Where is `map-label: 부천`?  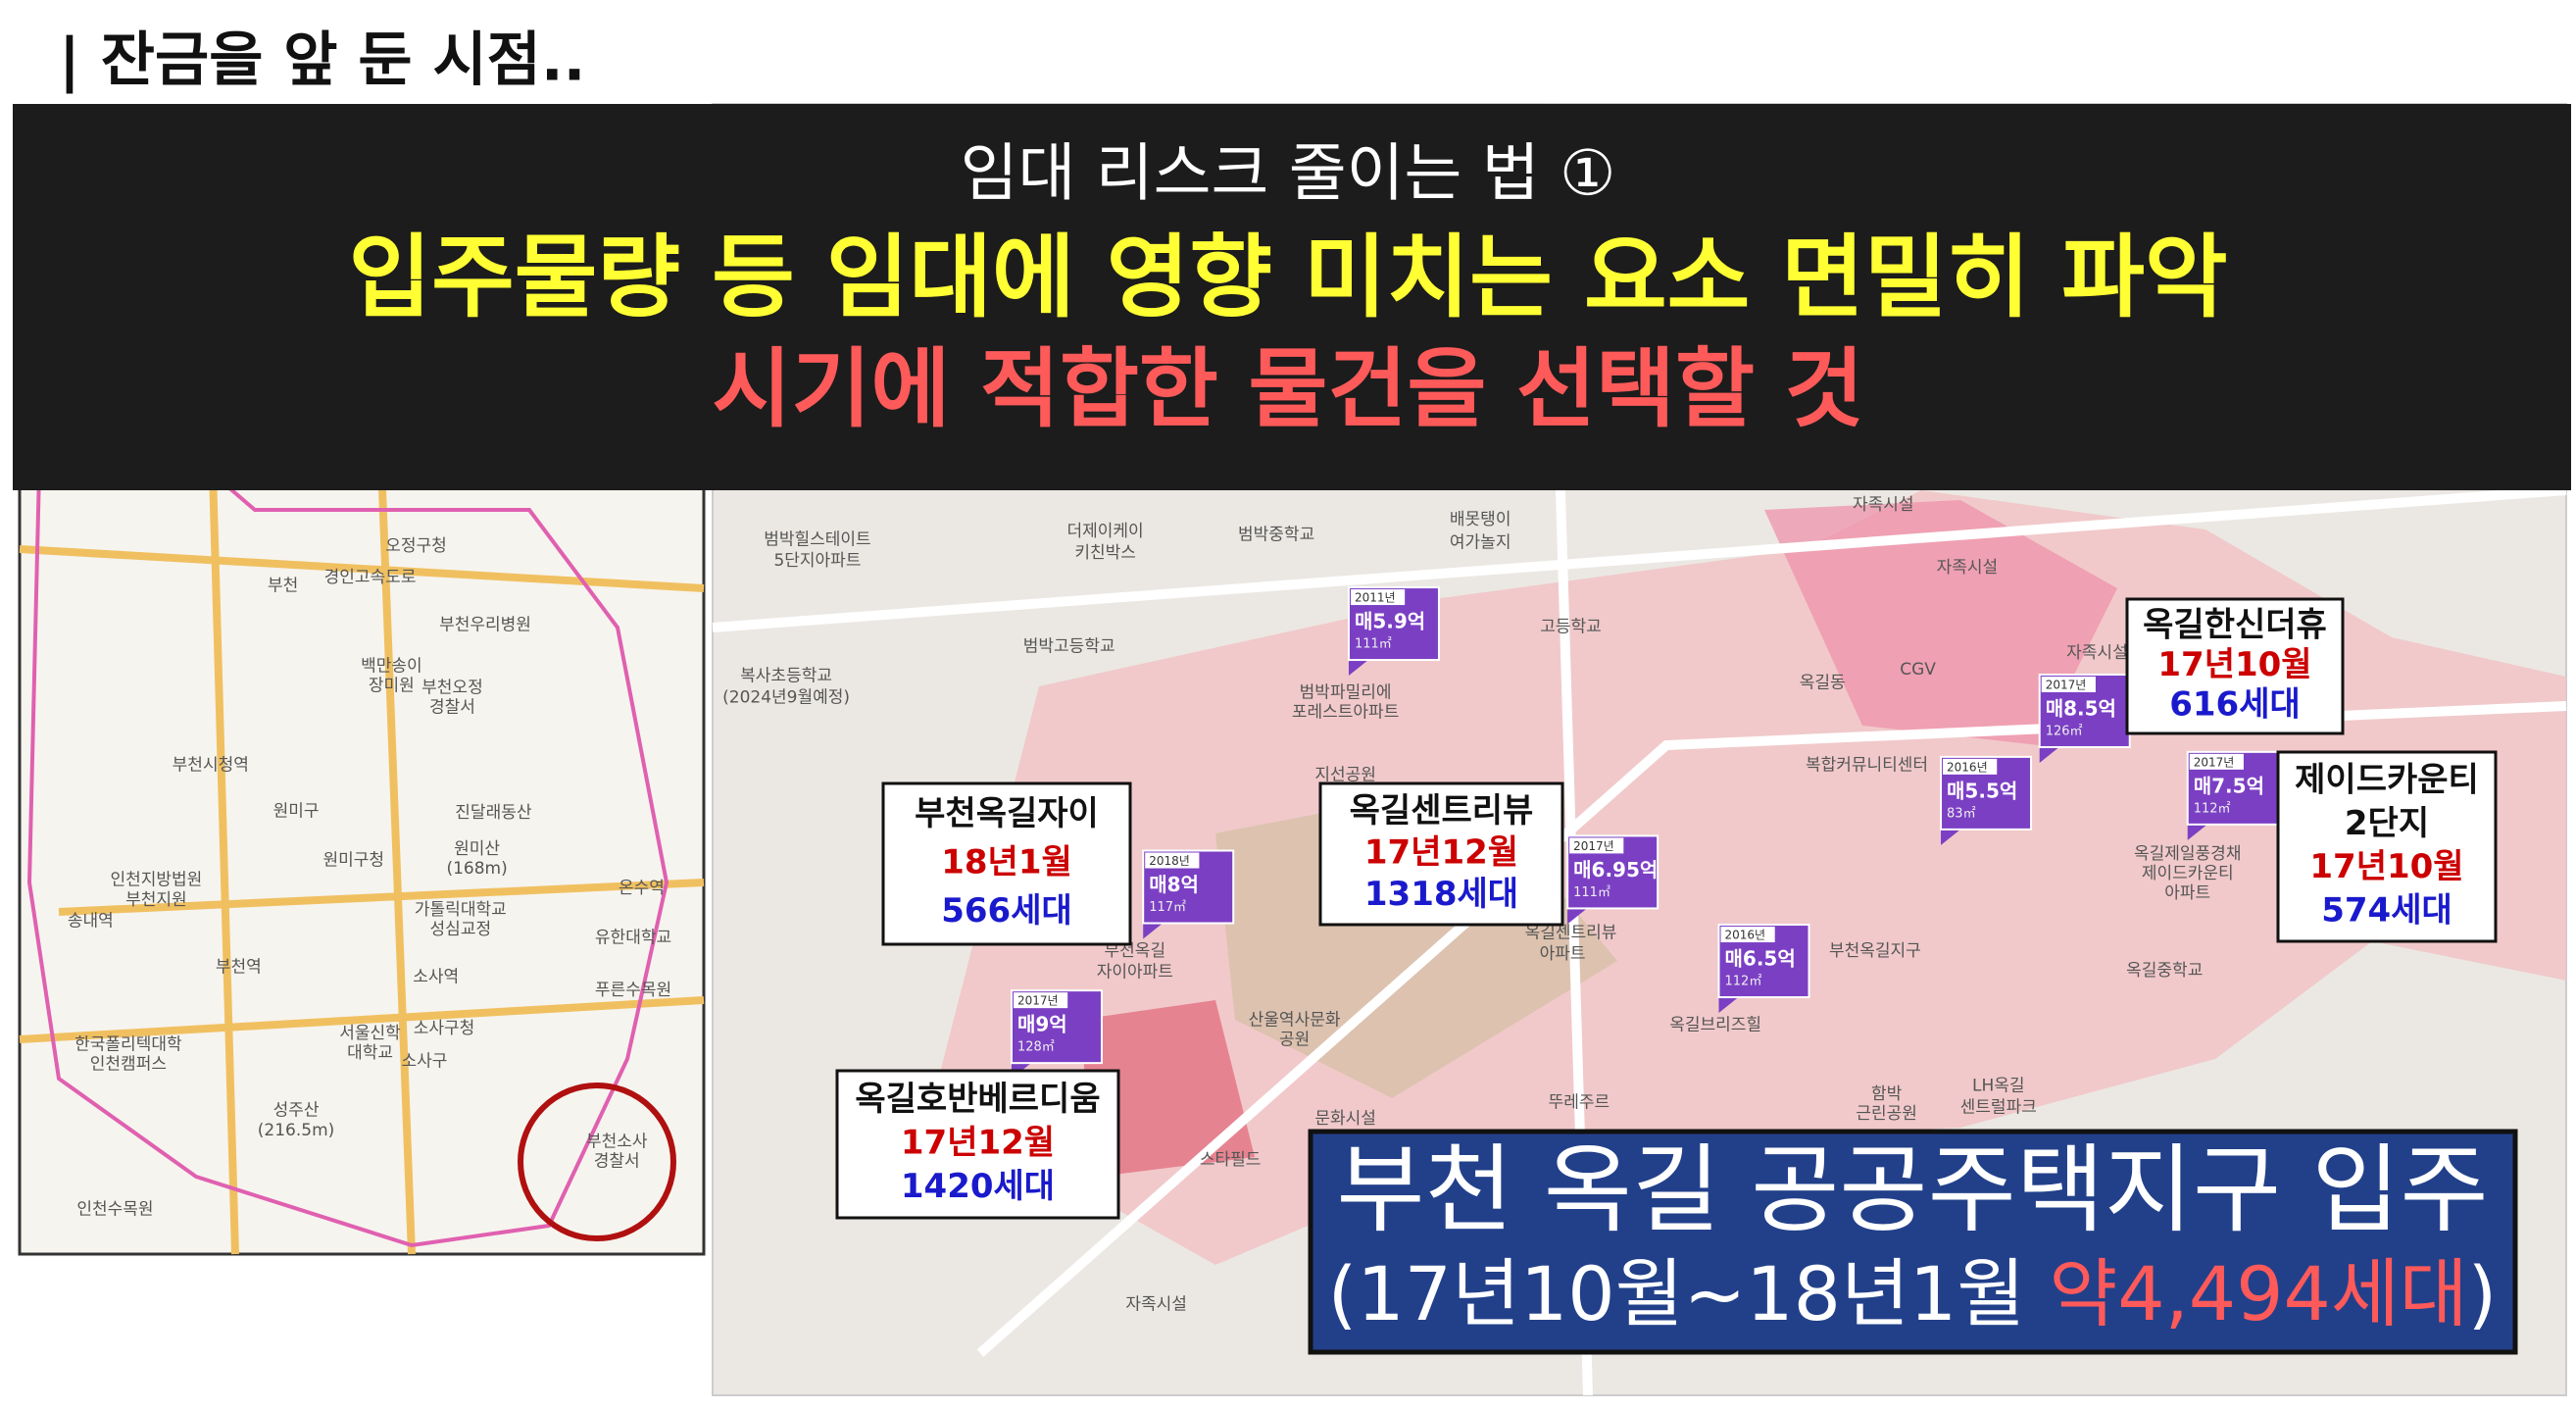
map-label: 부천 is located at coordinates (283, 585).